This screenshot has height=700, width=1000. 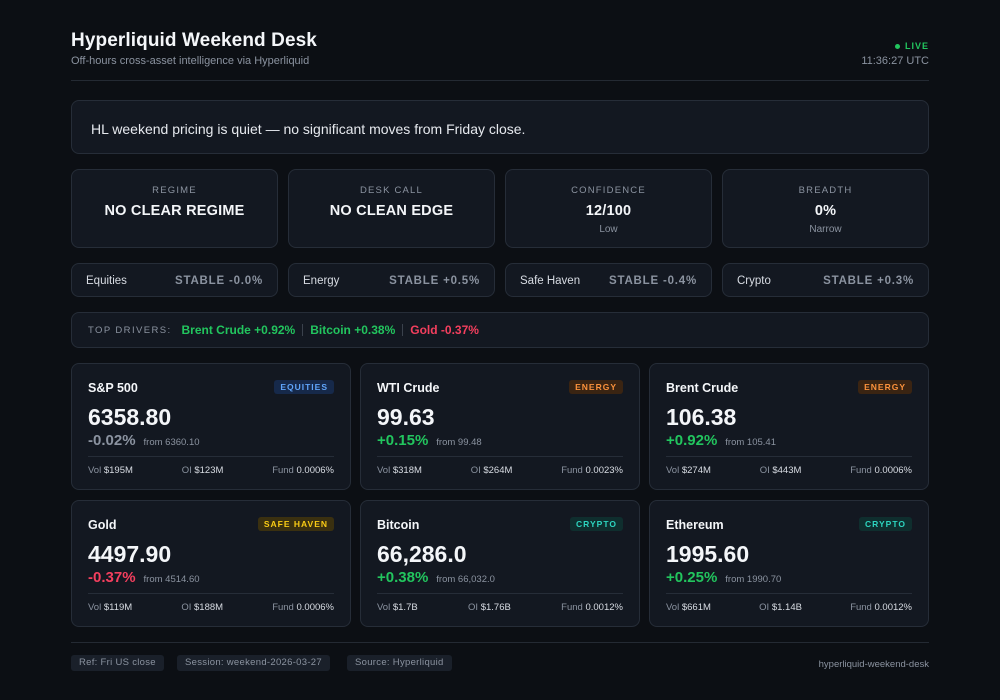 What do you see at coordinates (608, 280) in the screenshot?
I see `sector-safe-haven: Safe Haven STABLE -0.4%` at bounding box center [608, 280].